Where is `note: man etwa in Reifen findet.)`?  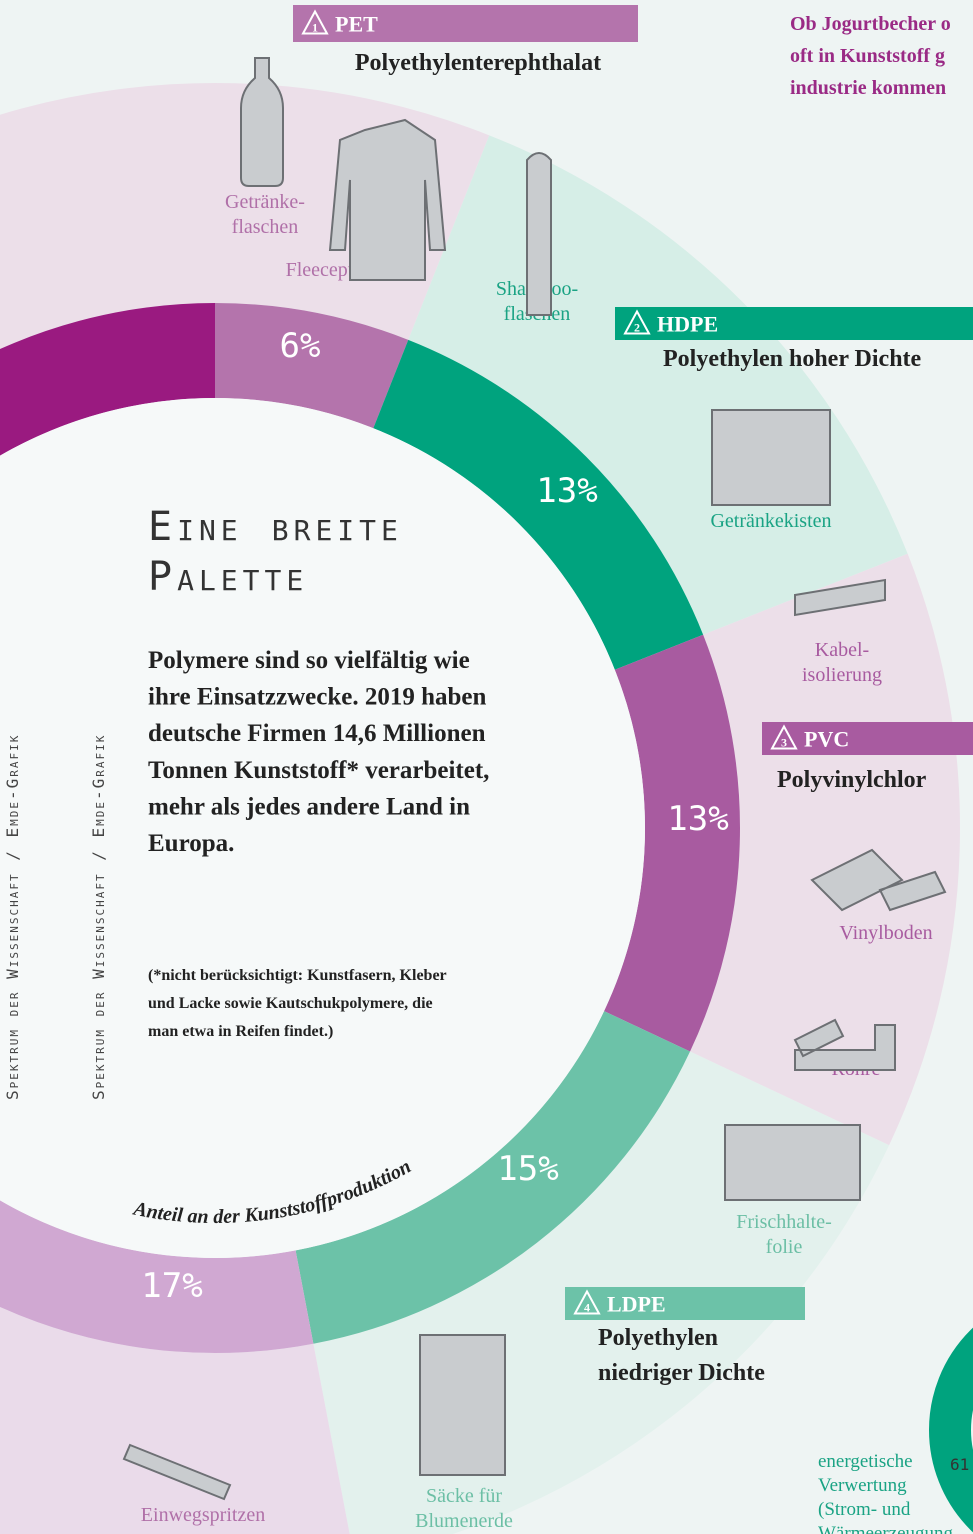 note: man etwa in Reifen findet.) is located at coordinates (240, 1031).